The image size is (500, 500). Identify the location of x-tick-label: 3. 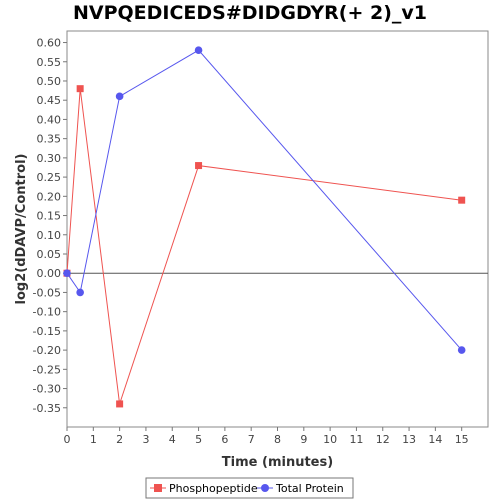
(145, 439).